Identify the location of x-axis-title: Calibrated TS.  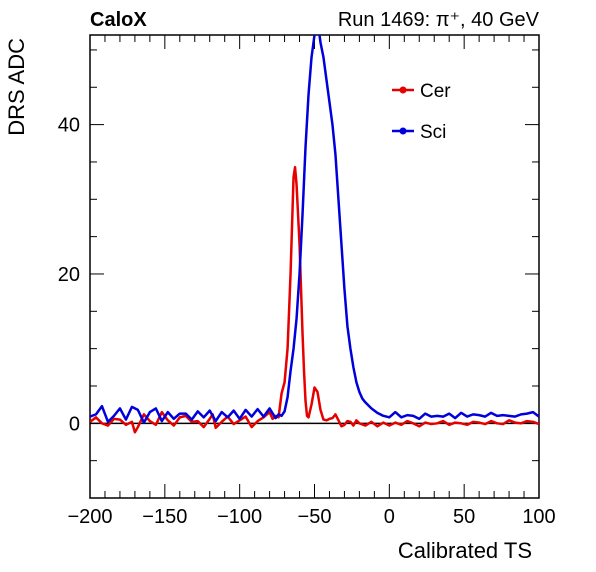
(465, 550).